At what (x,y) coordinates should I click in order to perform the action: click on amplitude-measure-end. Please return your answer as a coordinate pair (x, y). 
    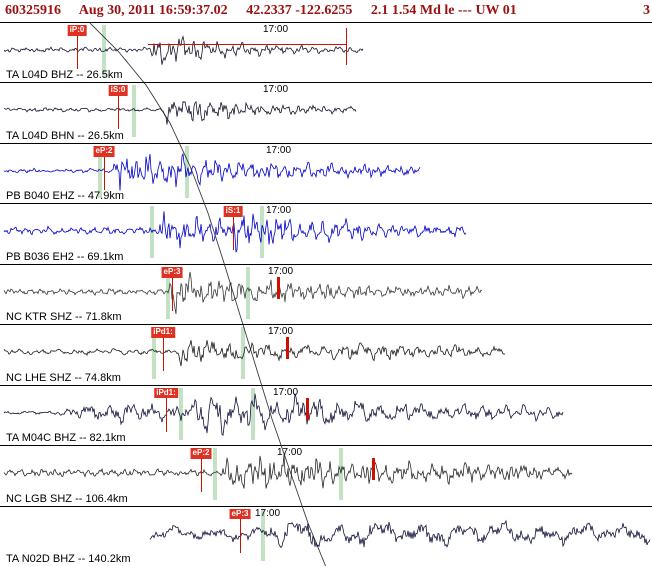
    Looking at the image, I should click on (346, 46).